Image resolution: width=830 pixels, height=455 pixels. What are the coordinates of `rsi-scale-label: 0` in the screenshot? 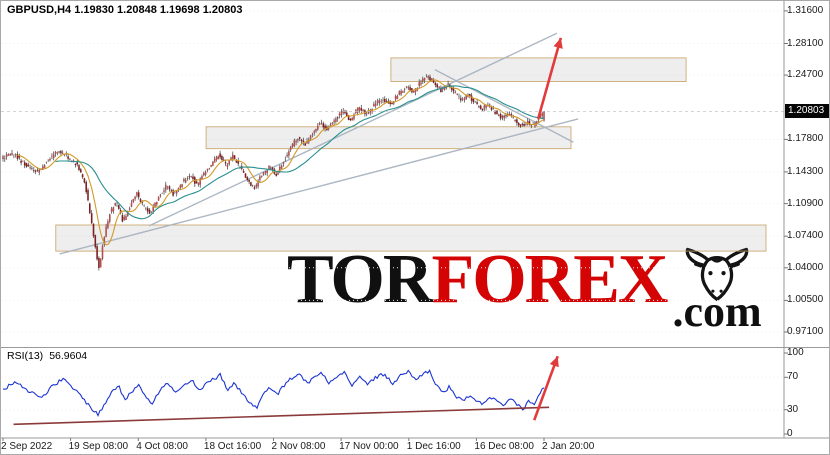 It's located at (790, 433).